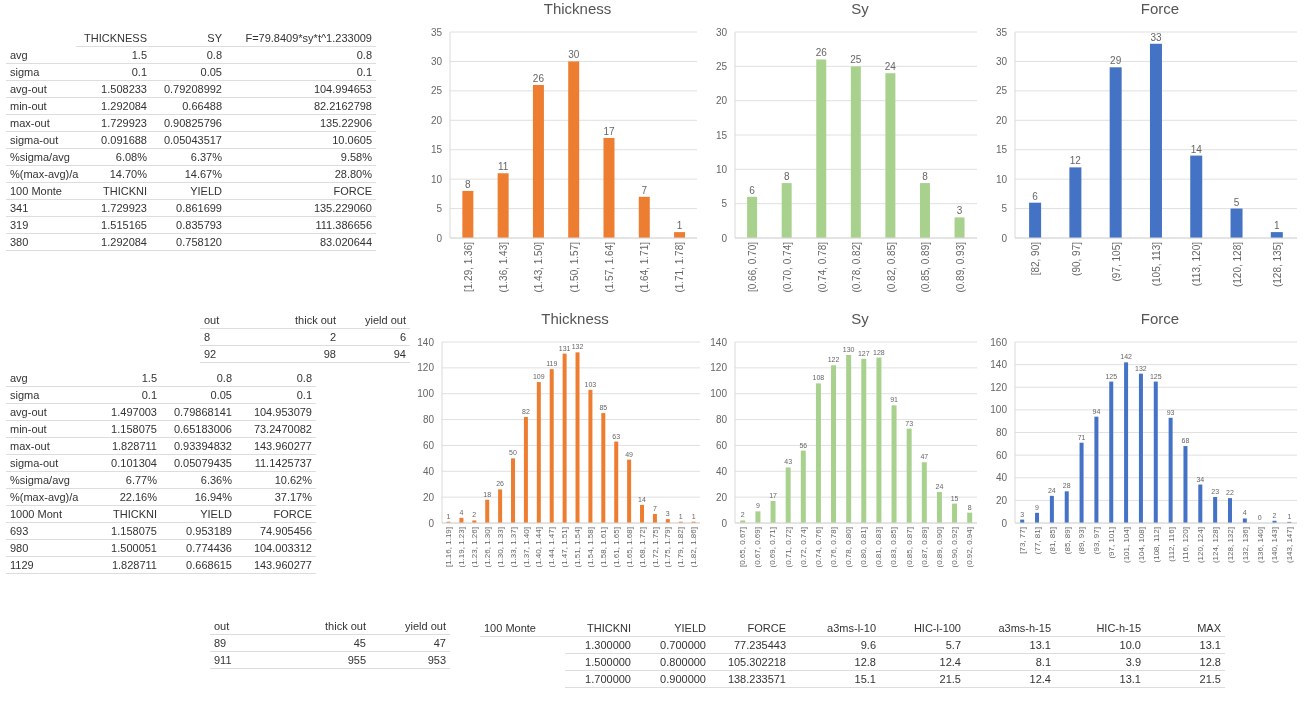 The width and height of the screenshot is (1312, 705). What do you see at coordinates (773, 547) in the screenshot?
I see `x-tick-label: (0.69, 0.71]` at bounding box center [773, 547].